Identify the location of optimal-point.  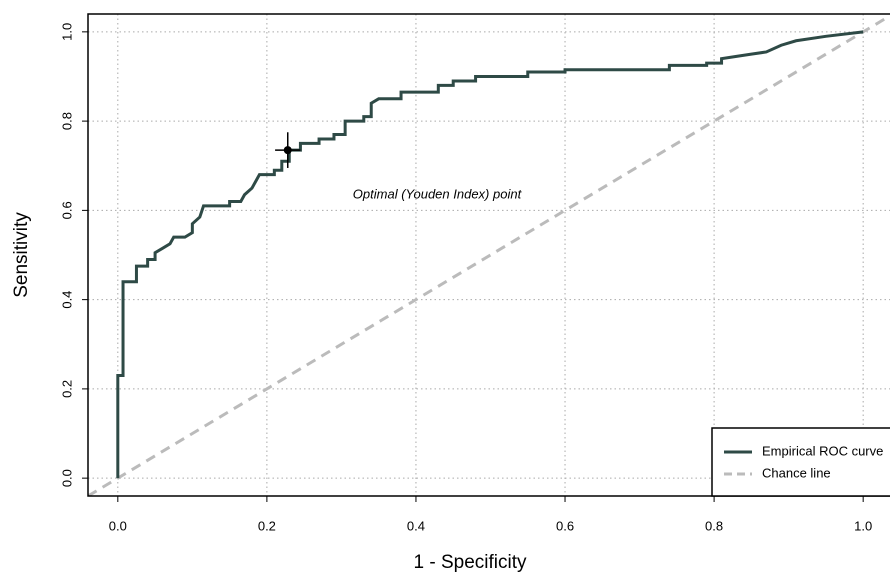
(287, 150).